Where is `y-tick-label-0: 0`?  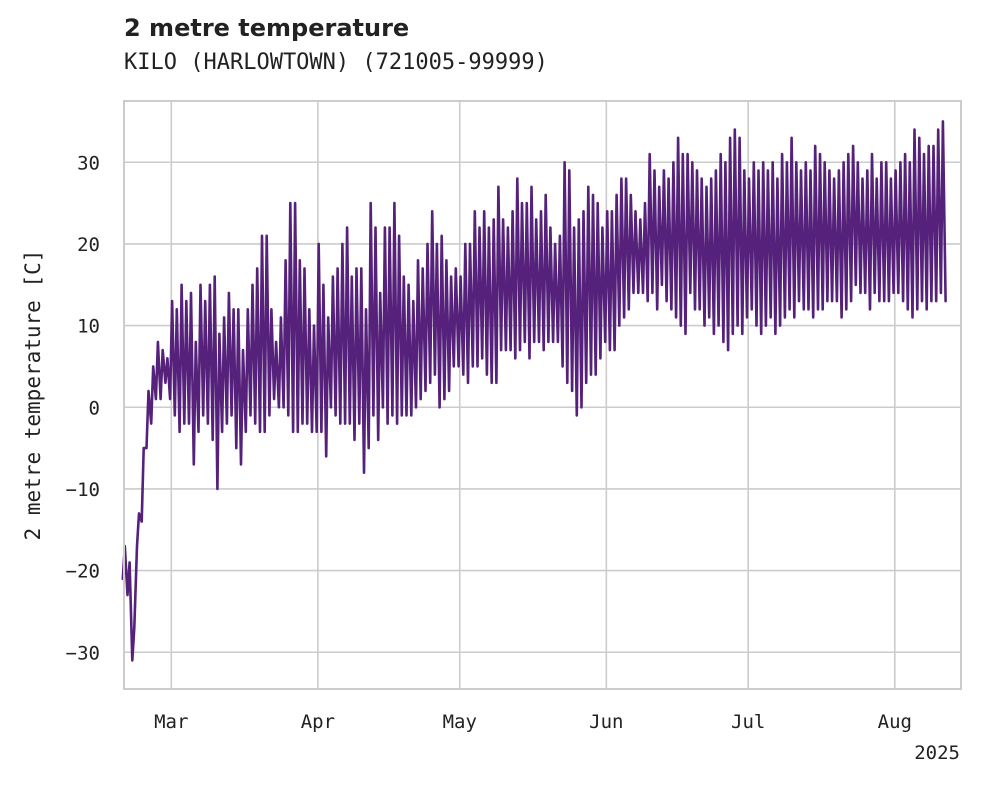
y-tick-label-0: 0 is located at coordinates (94, 408).